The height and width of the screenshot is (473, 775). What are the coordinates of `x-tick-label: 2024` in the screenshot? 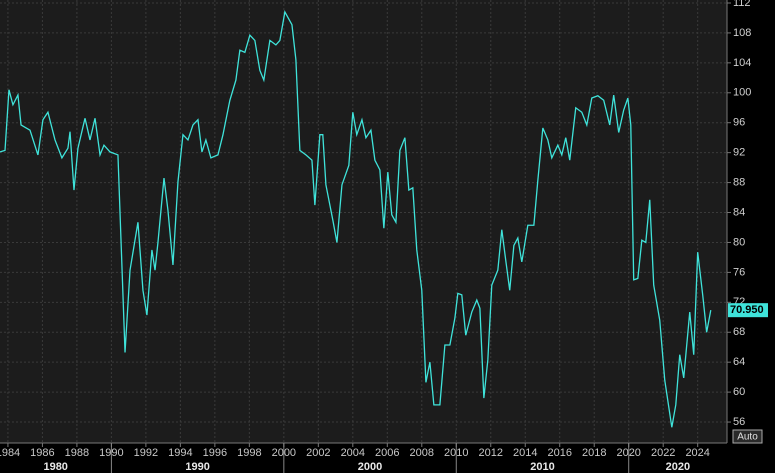 It's located at (697, 453).